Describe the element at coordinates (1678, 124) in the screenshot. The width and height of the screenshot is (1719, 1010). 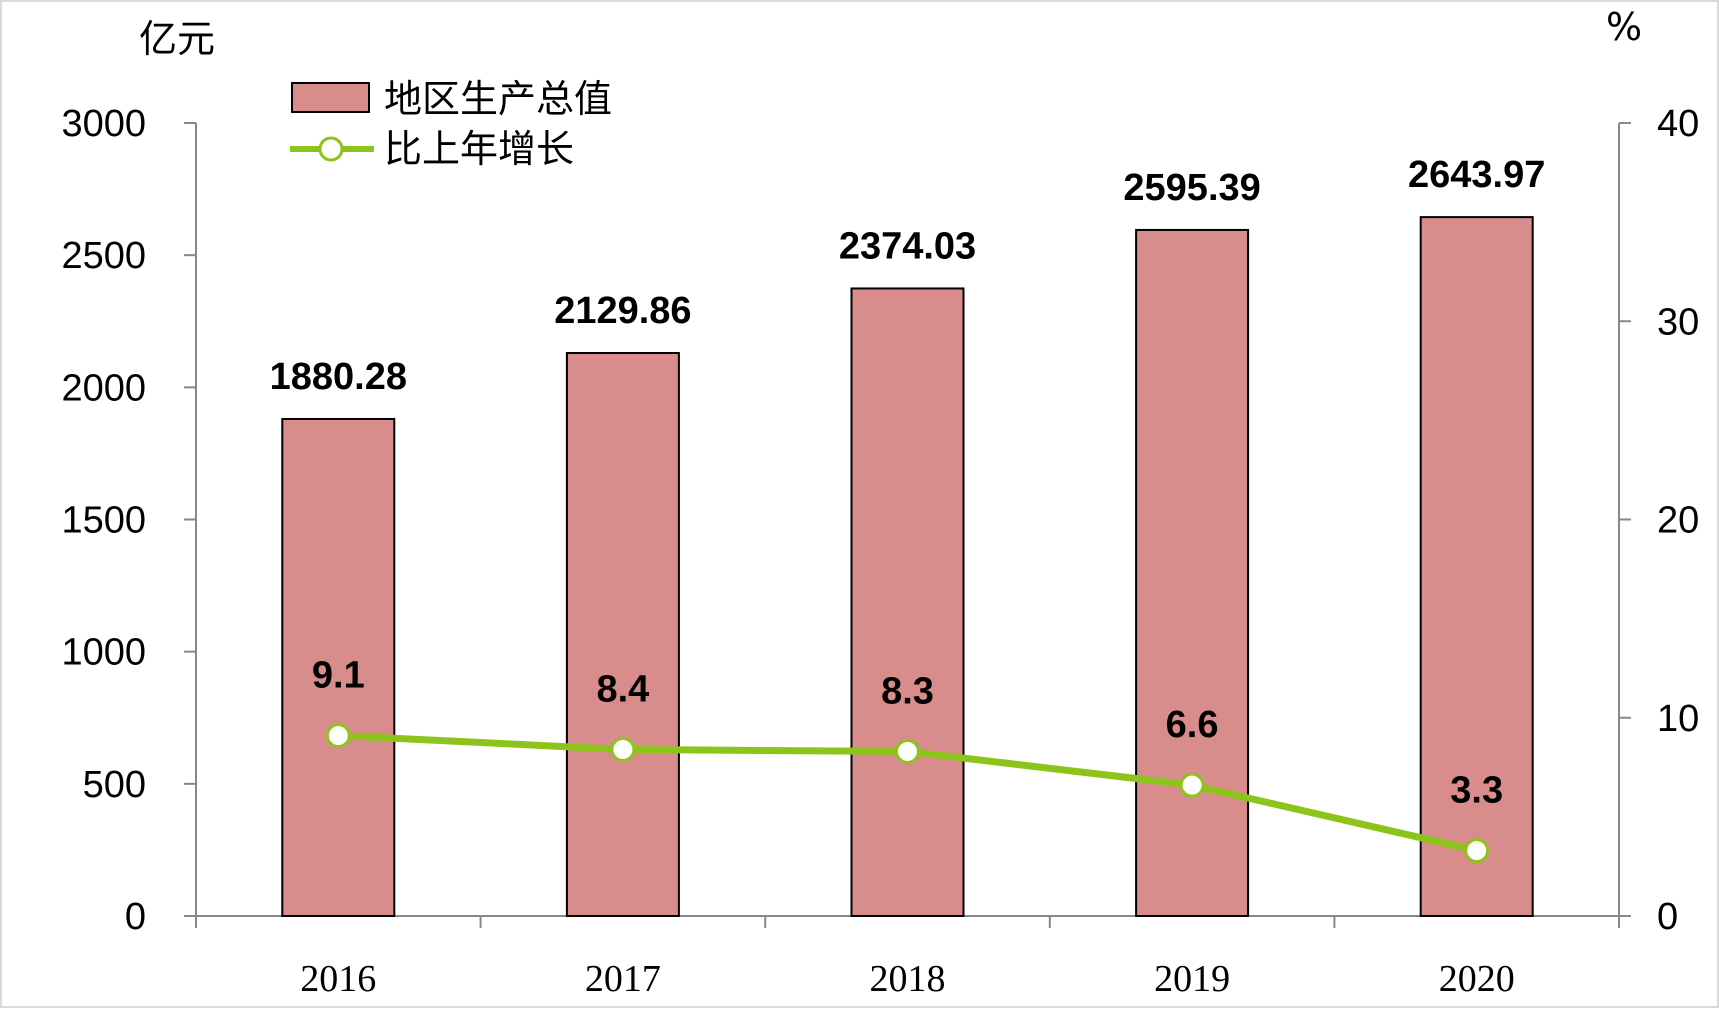
I see `right-y-tick-label: 40` at that location.